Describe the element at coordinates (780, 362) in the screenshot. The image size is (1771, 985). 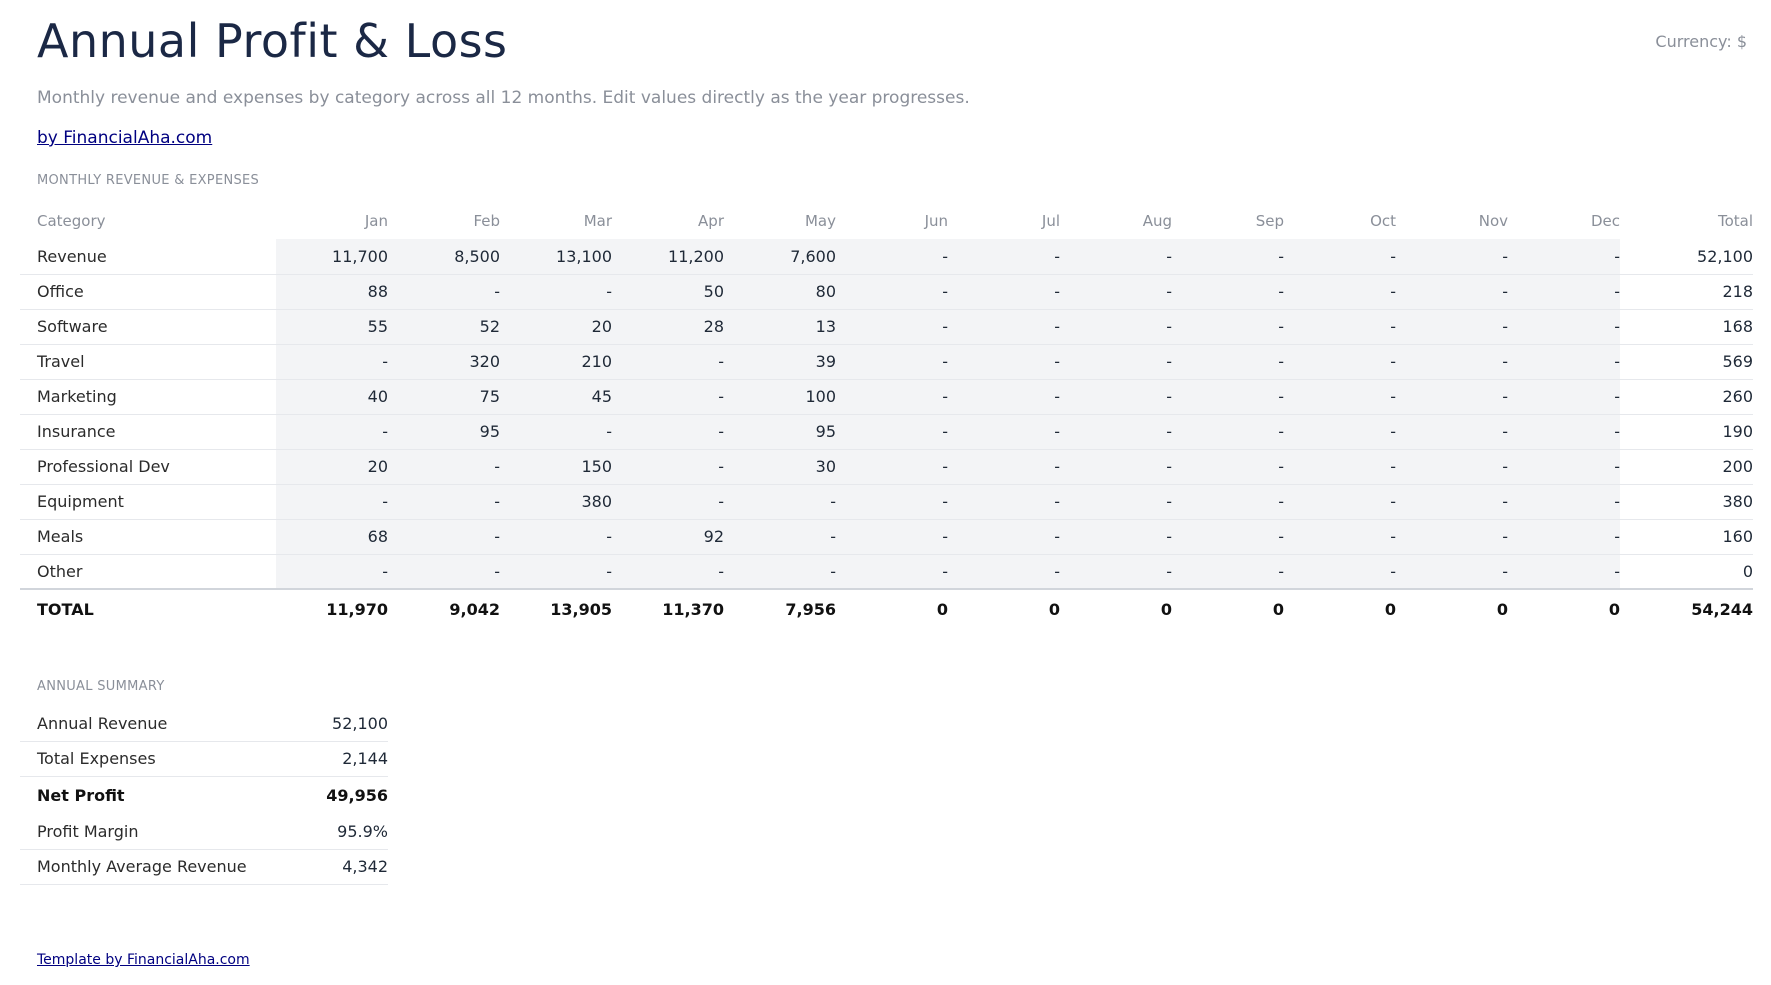
I see `month-value-cell: 39` at that location.